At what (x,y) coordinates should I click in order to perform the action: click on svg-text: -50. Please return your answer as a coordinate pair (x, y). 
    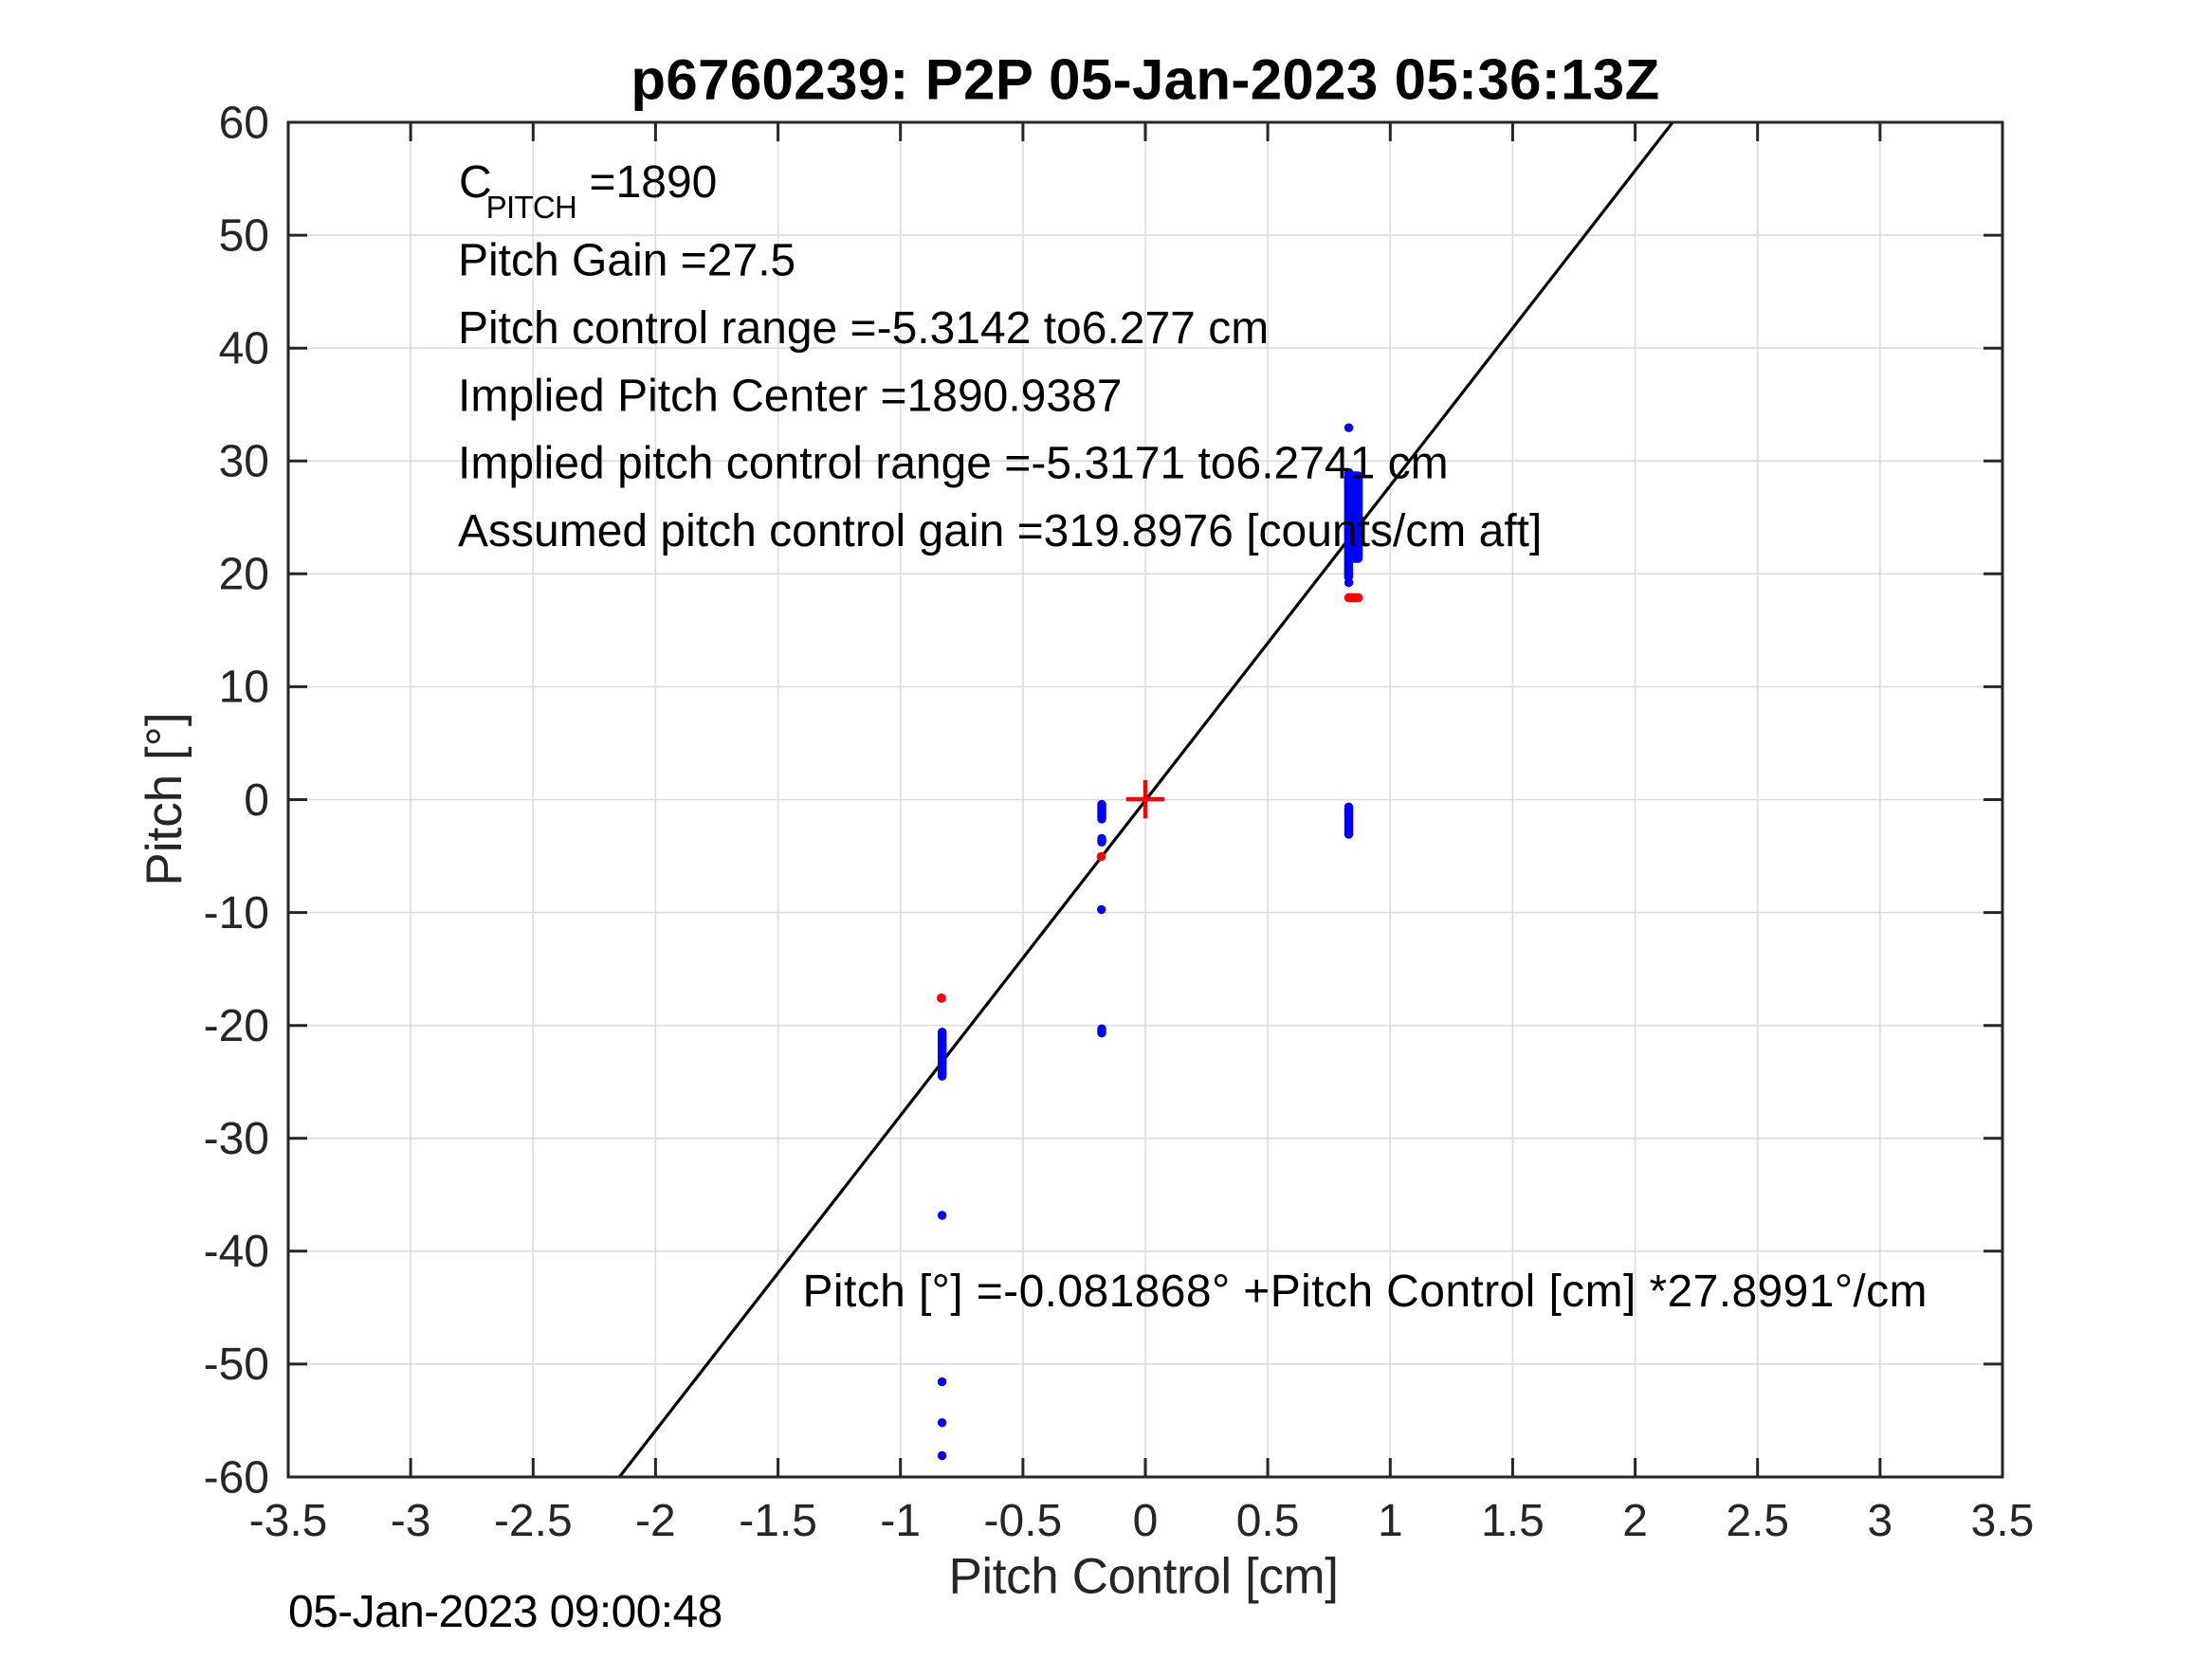
    Looking at the image, I should click on (236, 1365).